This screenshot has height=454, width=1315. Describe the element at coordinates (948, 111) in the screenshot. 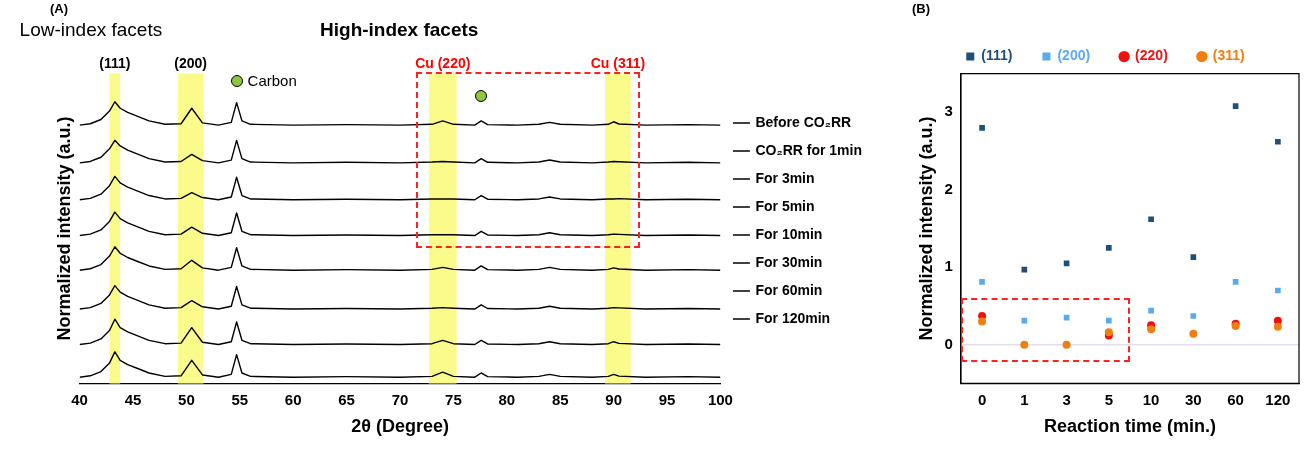

I see `y-tick-label: 3` at that location.